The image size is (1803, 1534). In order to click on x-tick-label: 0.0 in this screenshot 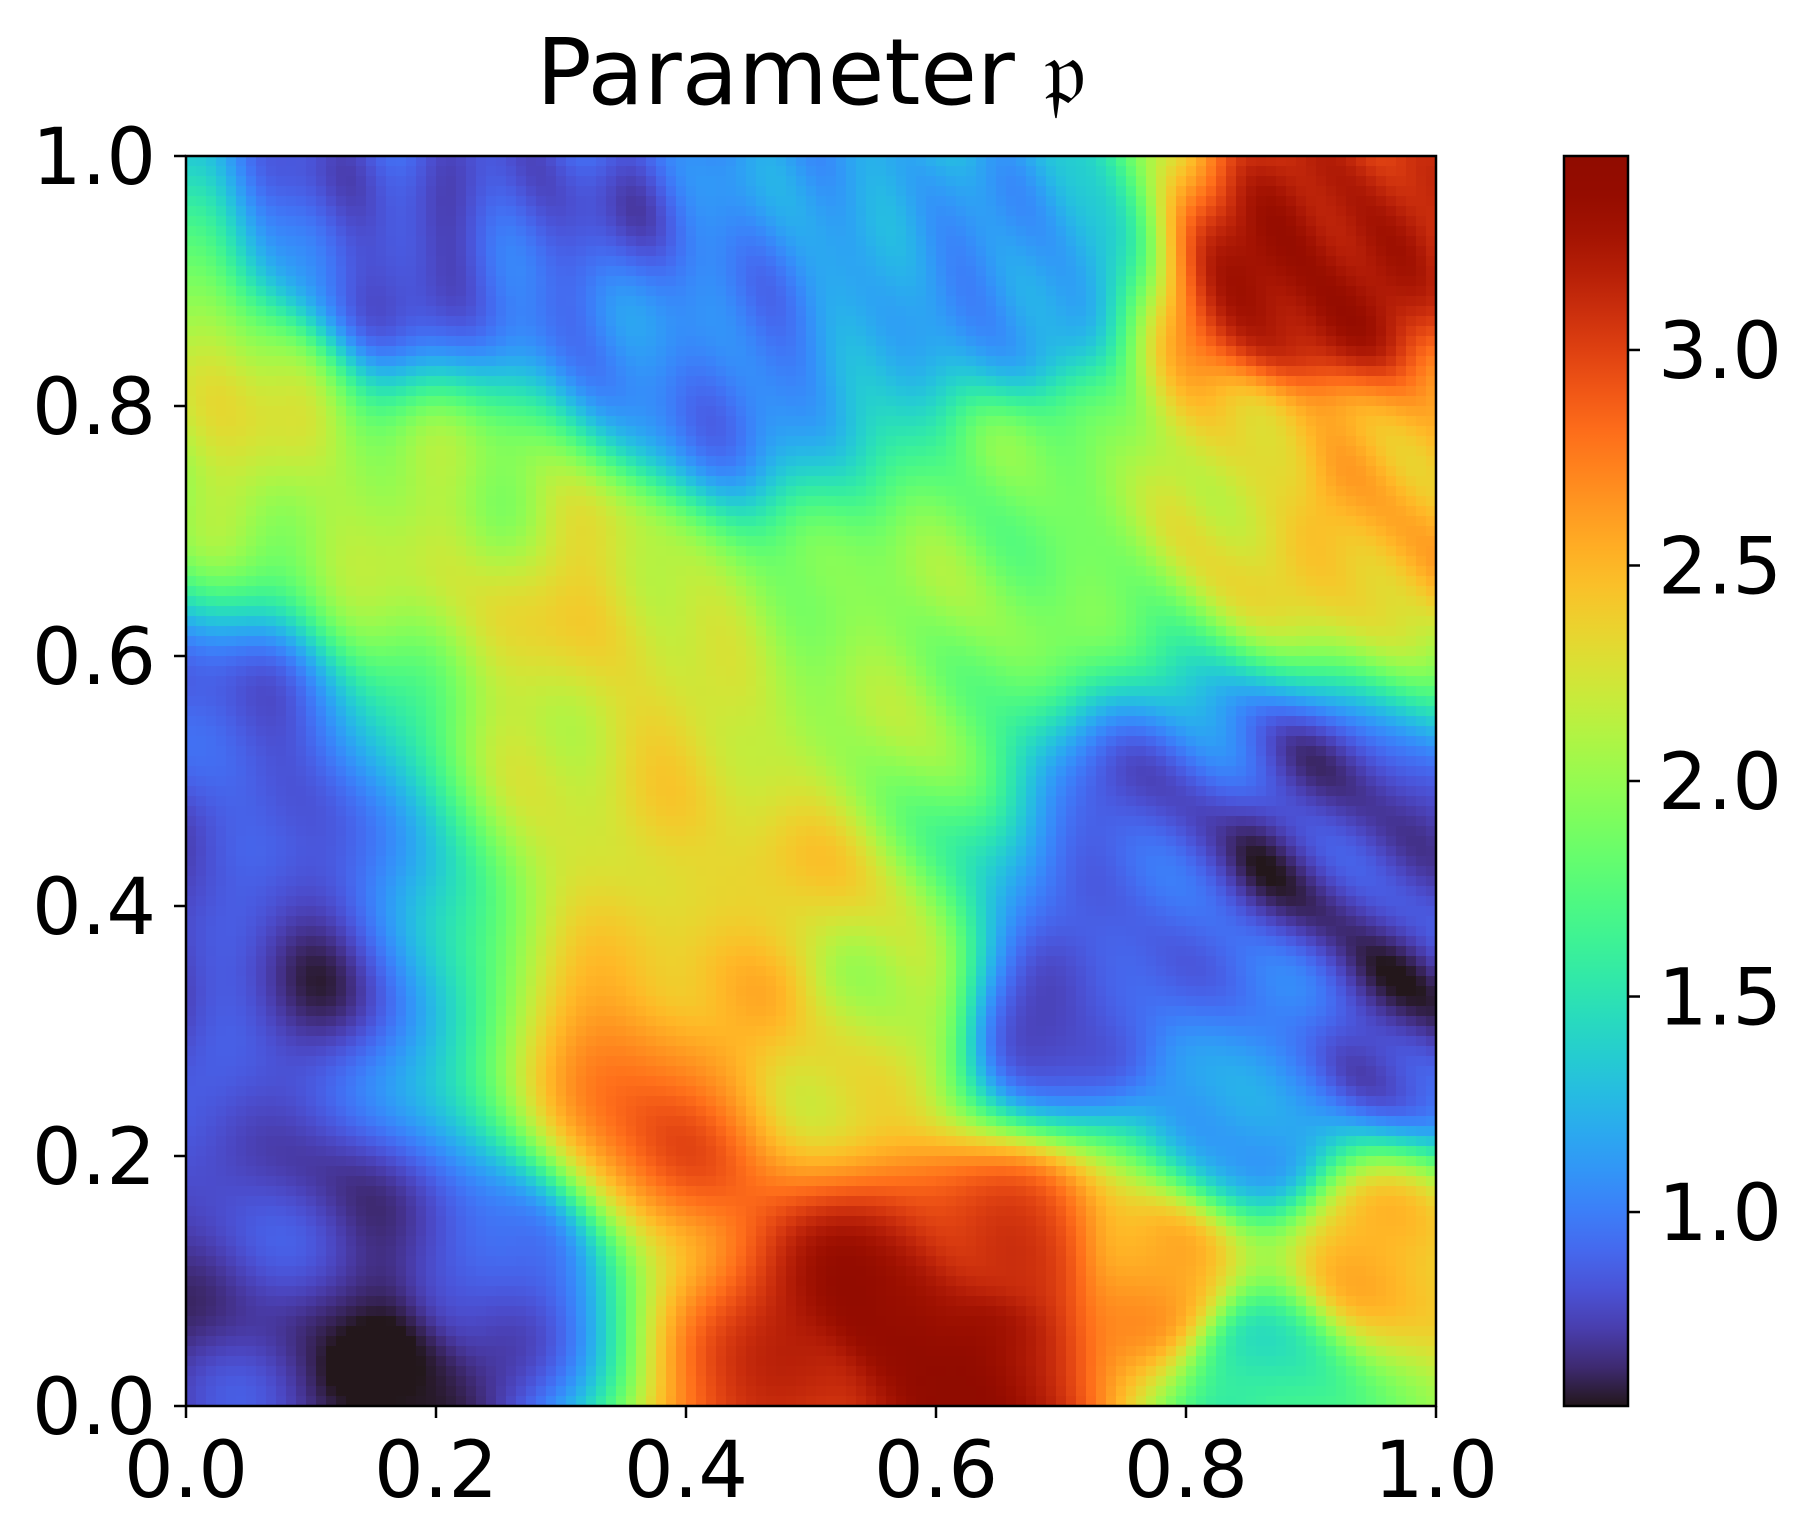, I will do `click(186, 1471)`.